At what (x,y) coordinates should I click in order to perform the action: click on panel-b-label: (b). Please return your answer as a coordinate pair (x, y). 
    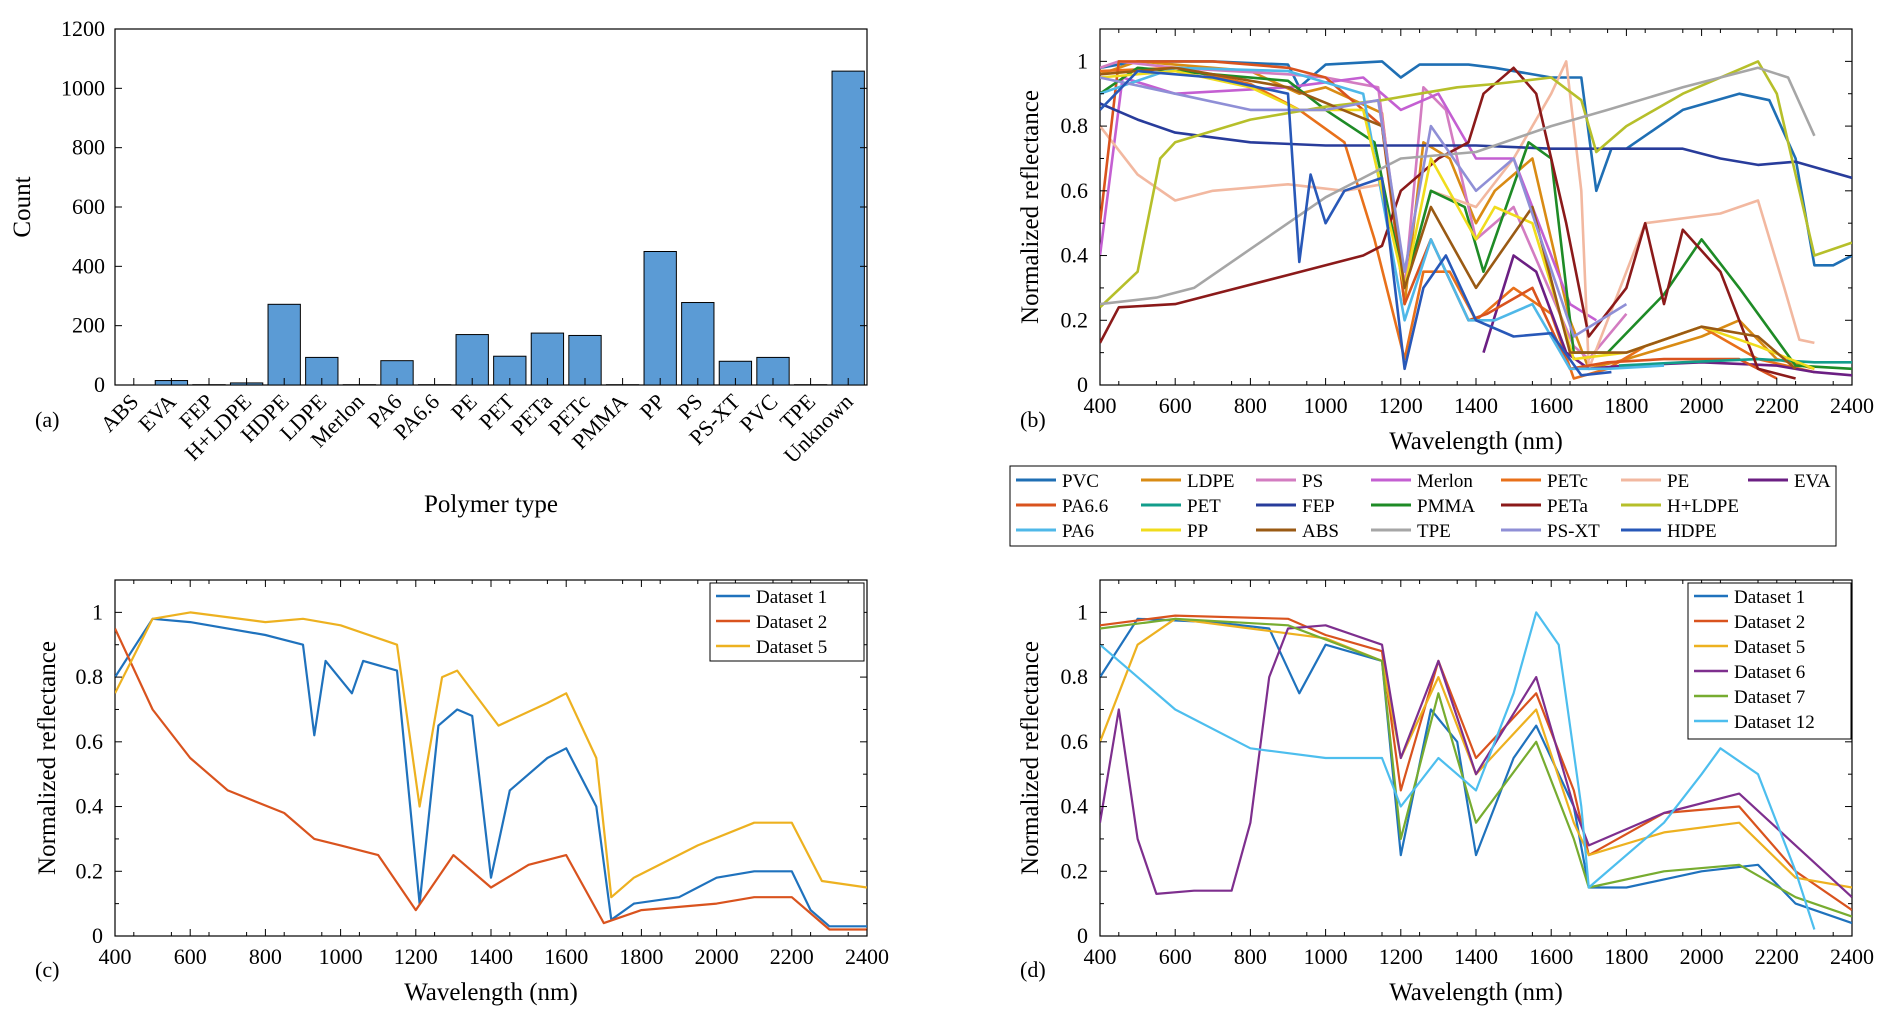
    Looking at the image, I should click on (1033, 419).